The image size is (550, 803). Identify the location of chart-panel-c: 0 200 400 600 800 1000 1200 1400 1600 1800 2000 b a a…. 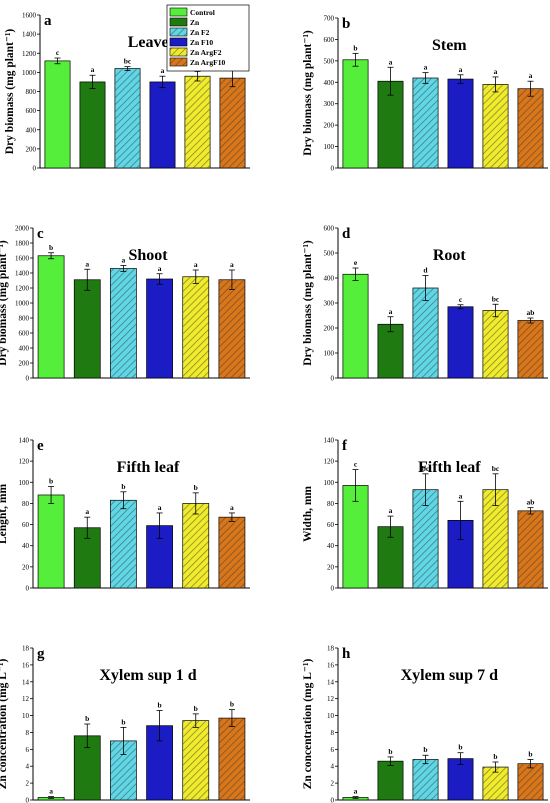
(125, 304).